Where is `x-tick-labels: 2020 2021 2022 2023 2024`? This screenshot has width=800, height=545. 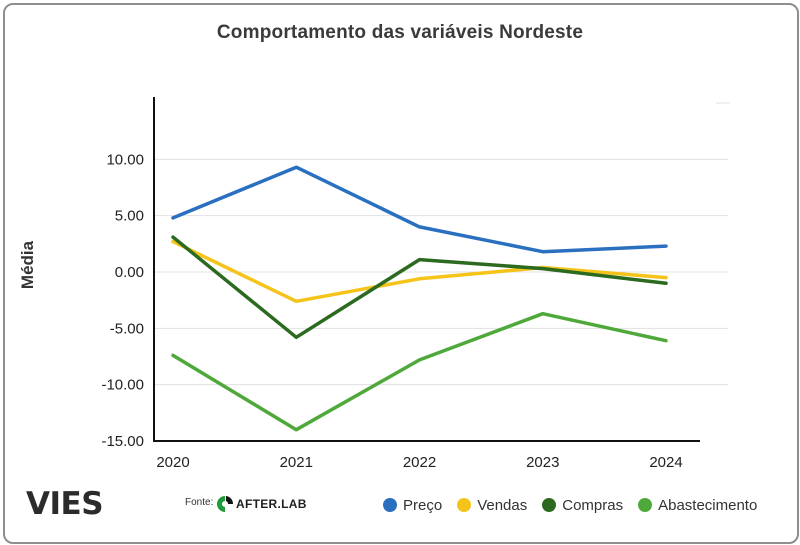 x-tick-labels: 2020 2021 2022 2023 2024 is located at coordinates (419, 462).